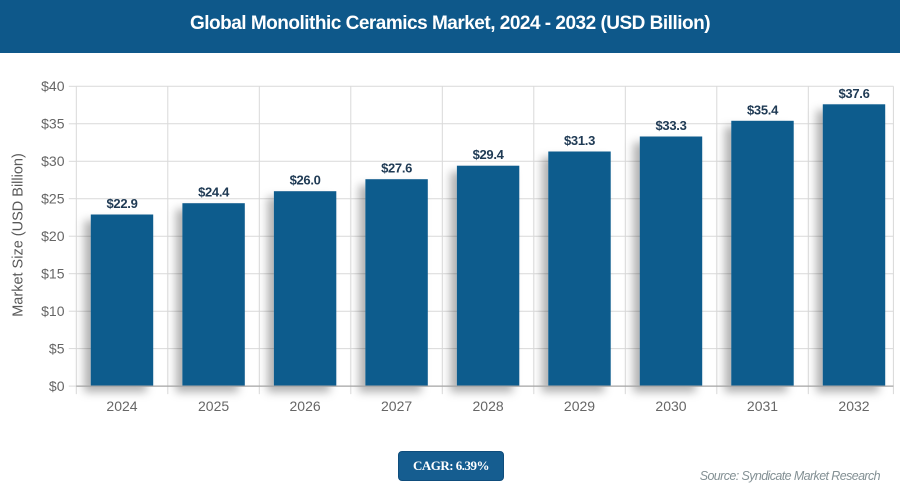 The height and width of the screenshot is (500, 900). What do you see at coordinates (57, 348) in the screenshot?
I see `svg-text: $5` at bounding box center [57, 348].